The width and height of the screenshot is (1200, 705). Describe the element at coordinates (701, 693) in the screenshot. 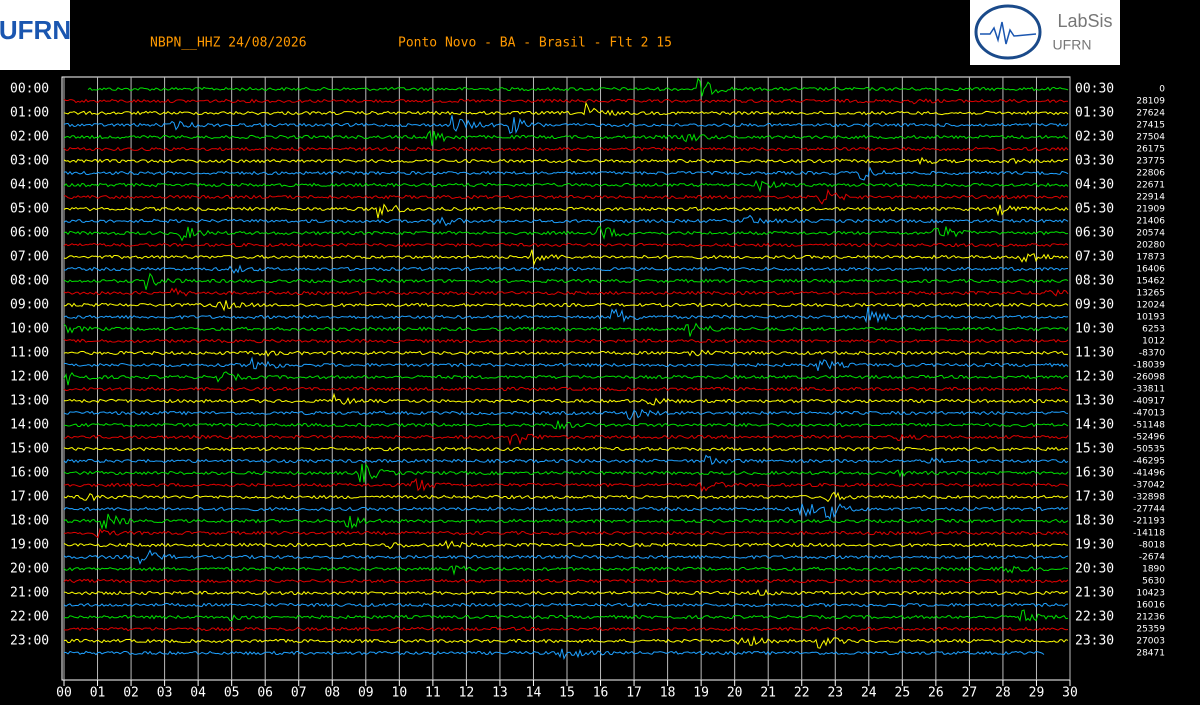

I see `x-tick-label: 19` at that location.